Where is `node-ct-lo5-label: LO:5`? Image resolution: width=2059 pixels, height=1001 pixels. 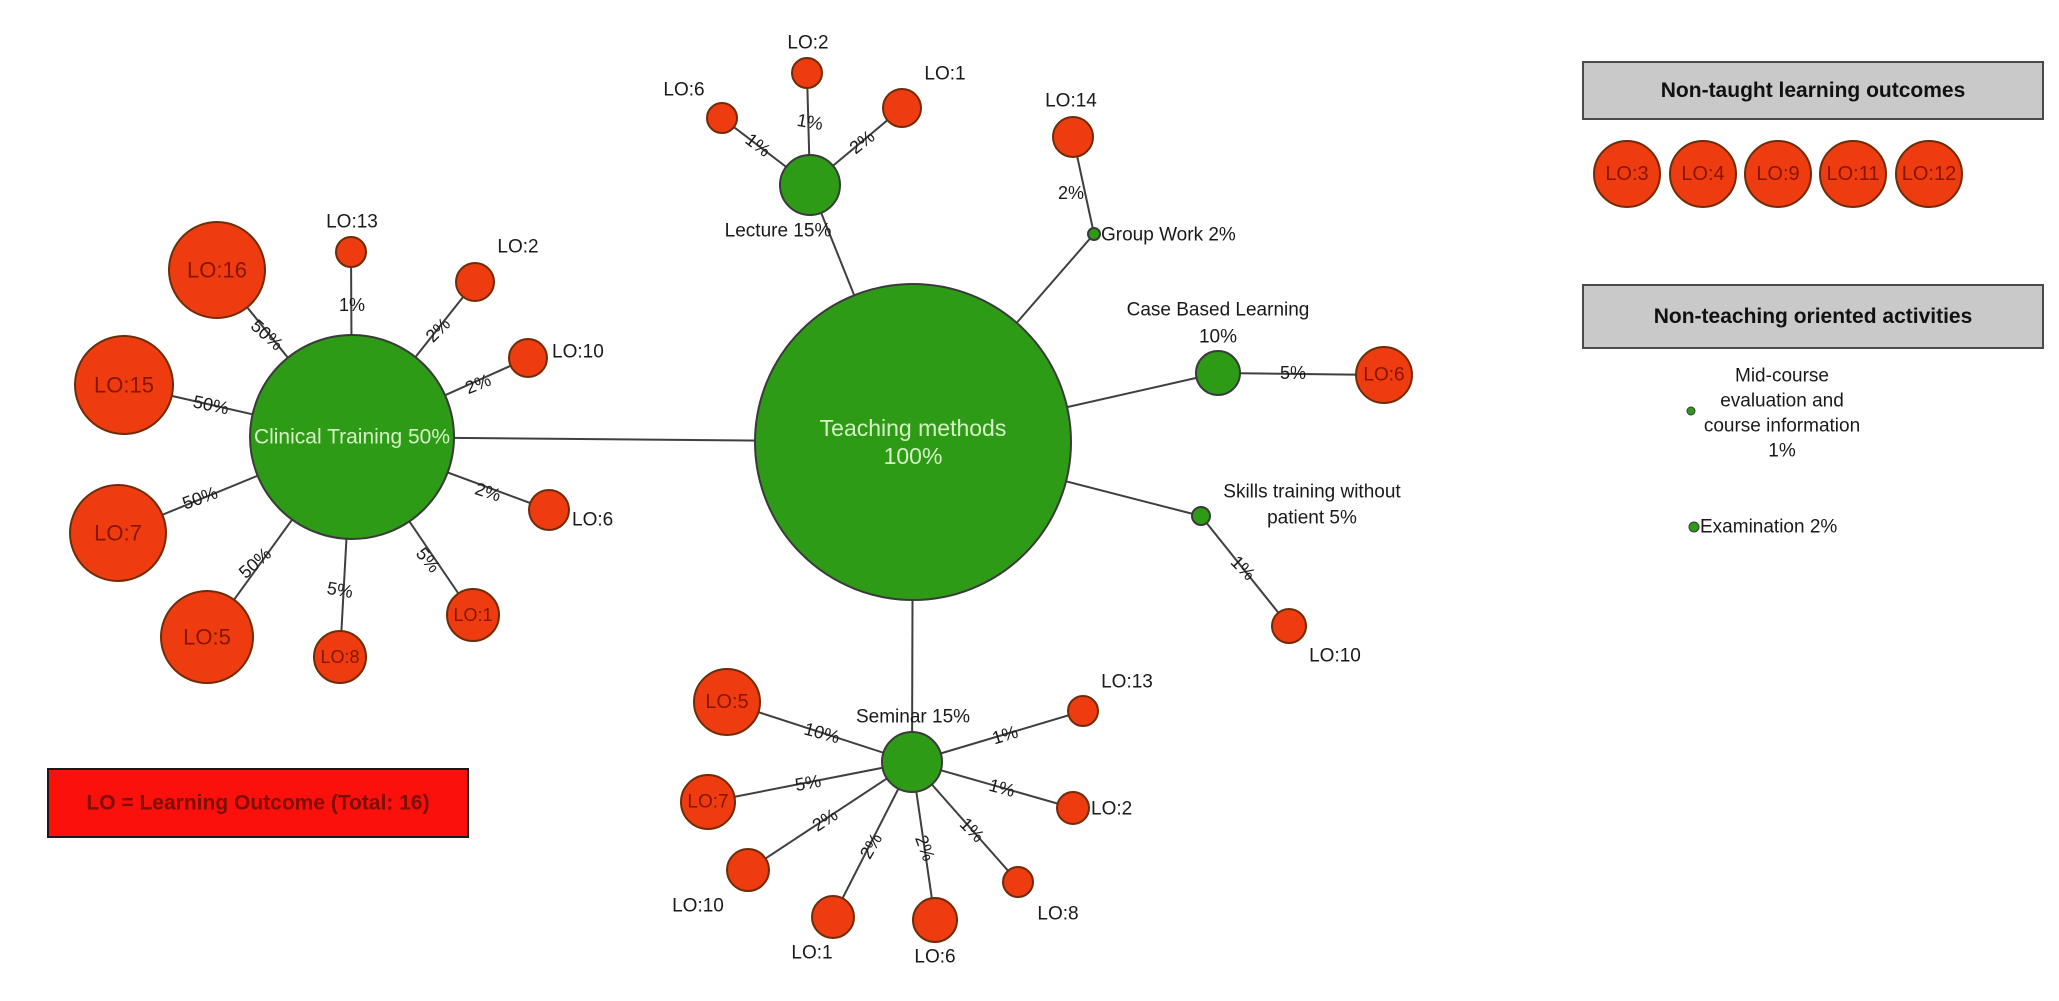 node-ct-lo5-label: LO:5 is located at coordinates (207, 637).